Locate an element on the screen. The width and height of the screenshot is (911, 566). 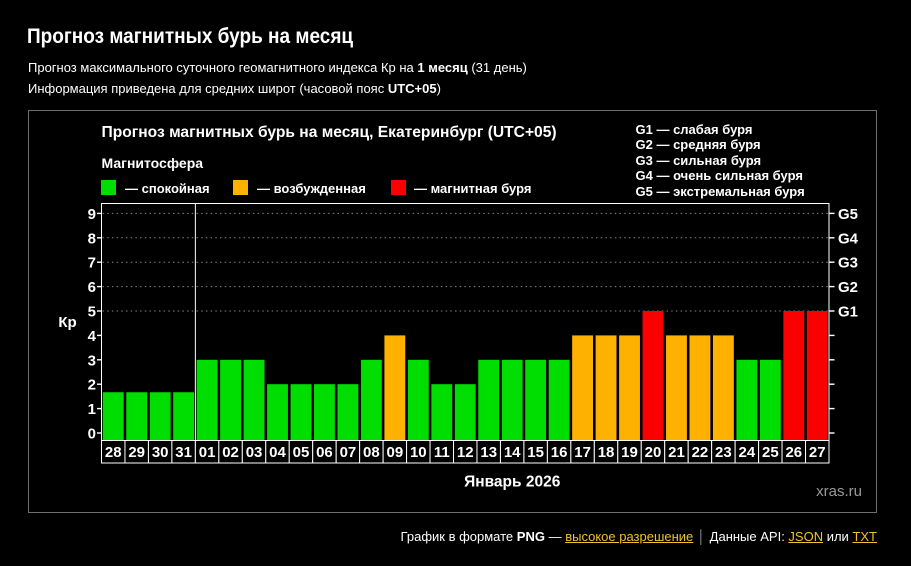
svg-text: 22 is located at coordinates (700, 452).